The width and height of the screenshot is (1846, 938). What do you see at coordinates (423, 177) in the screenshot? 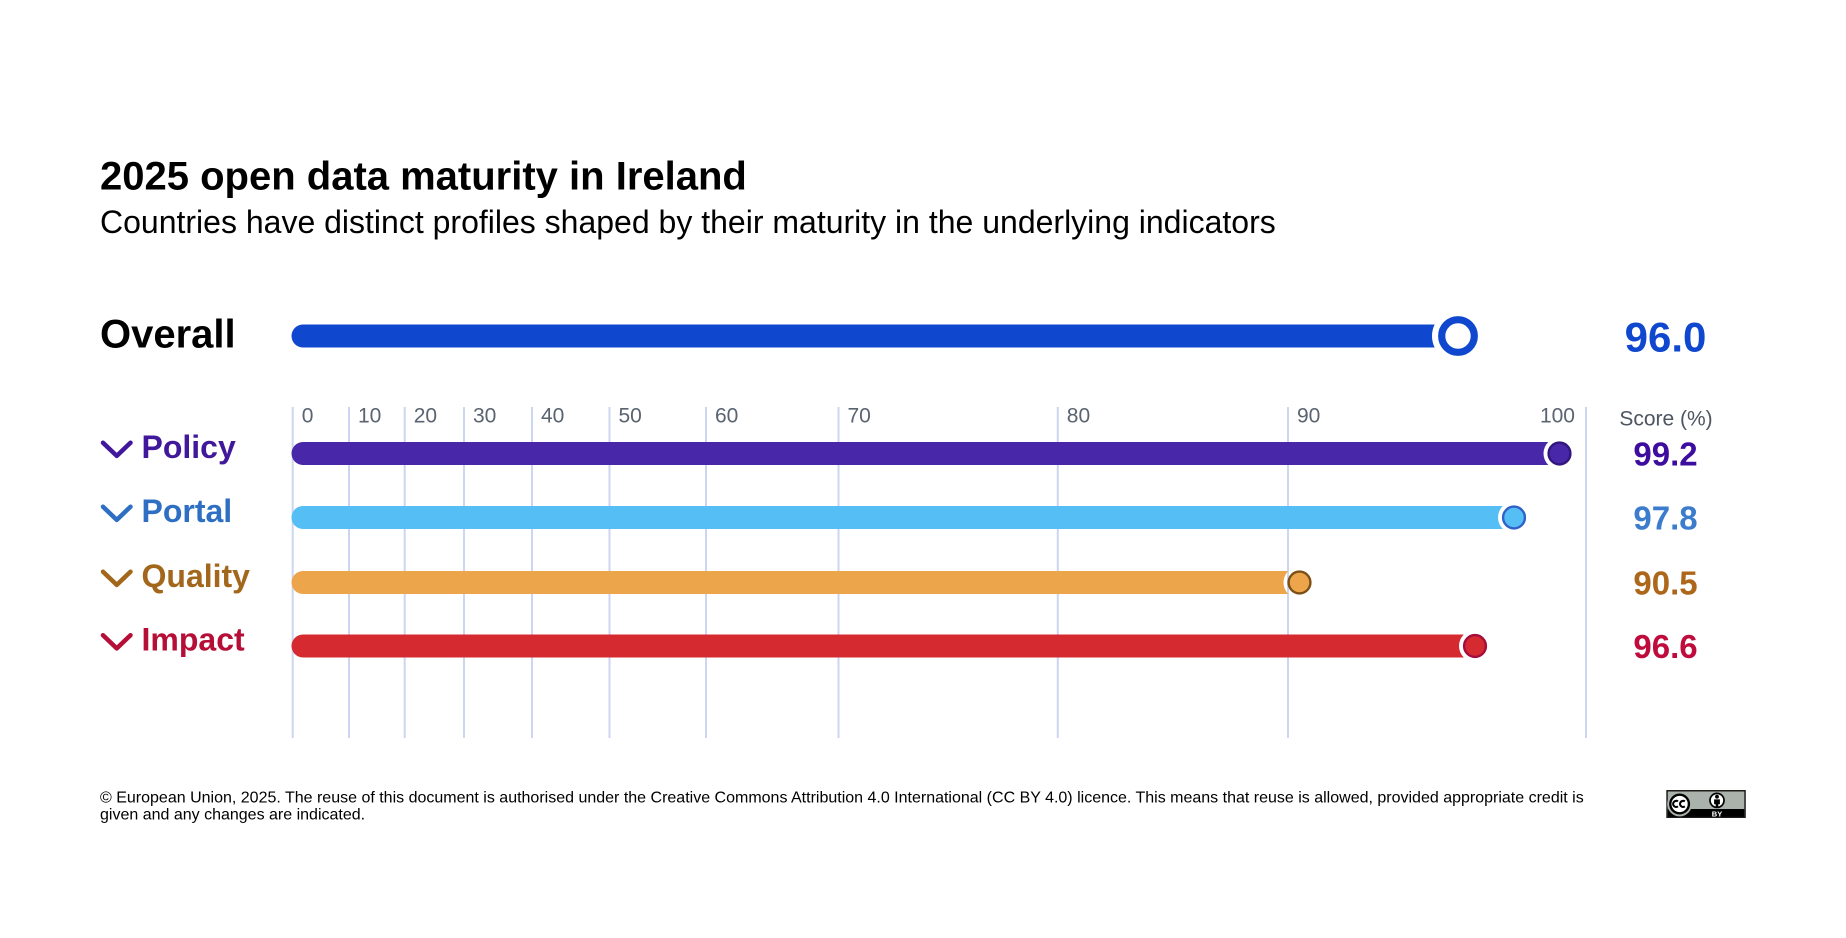
I see `svg-text:2025 open data maturity in Ire: 2025 open data maturity in Ireland` at bounding box center [423, 177].